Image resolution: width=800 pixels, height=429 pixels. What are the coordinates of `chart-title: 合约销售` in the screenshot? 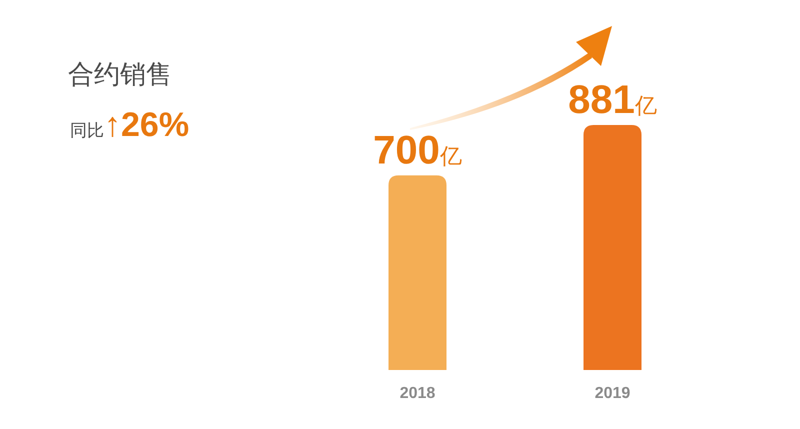 It's located at (120, 75).